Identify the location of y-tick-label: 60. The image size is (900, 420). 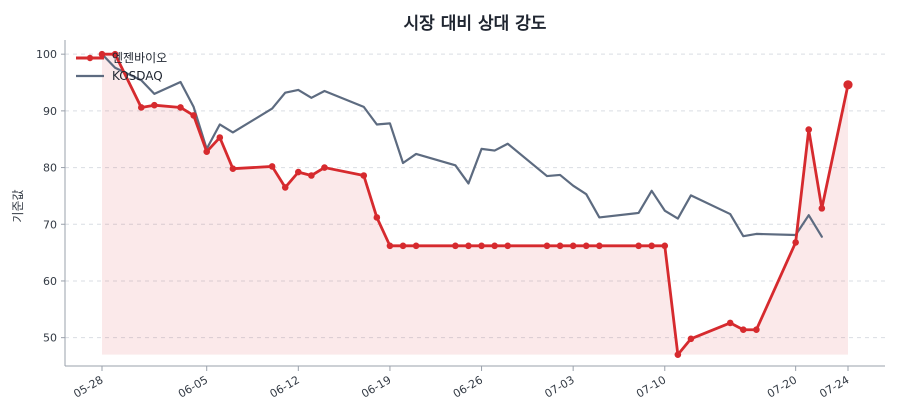
(50, 281).